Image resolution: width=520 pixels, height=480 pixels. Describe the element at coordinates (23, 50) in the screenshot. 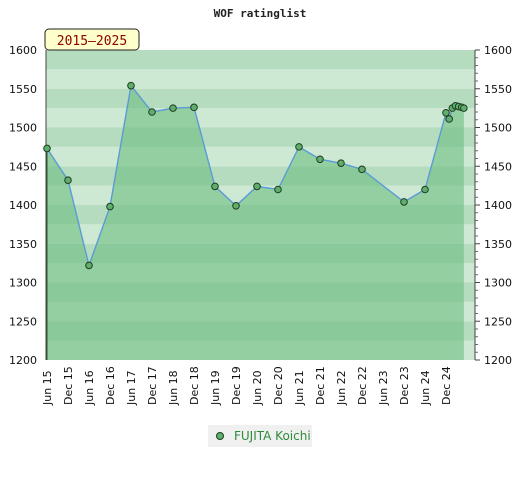

I see `y-tick-label-left: 1600` at that location.